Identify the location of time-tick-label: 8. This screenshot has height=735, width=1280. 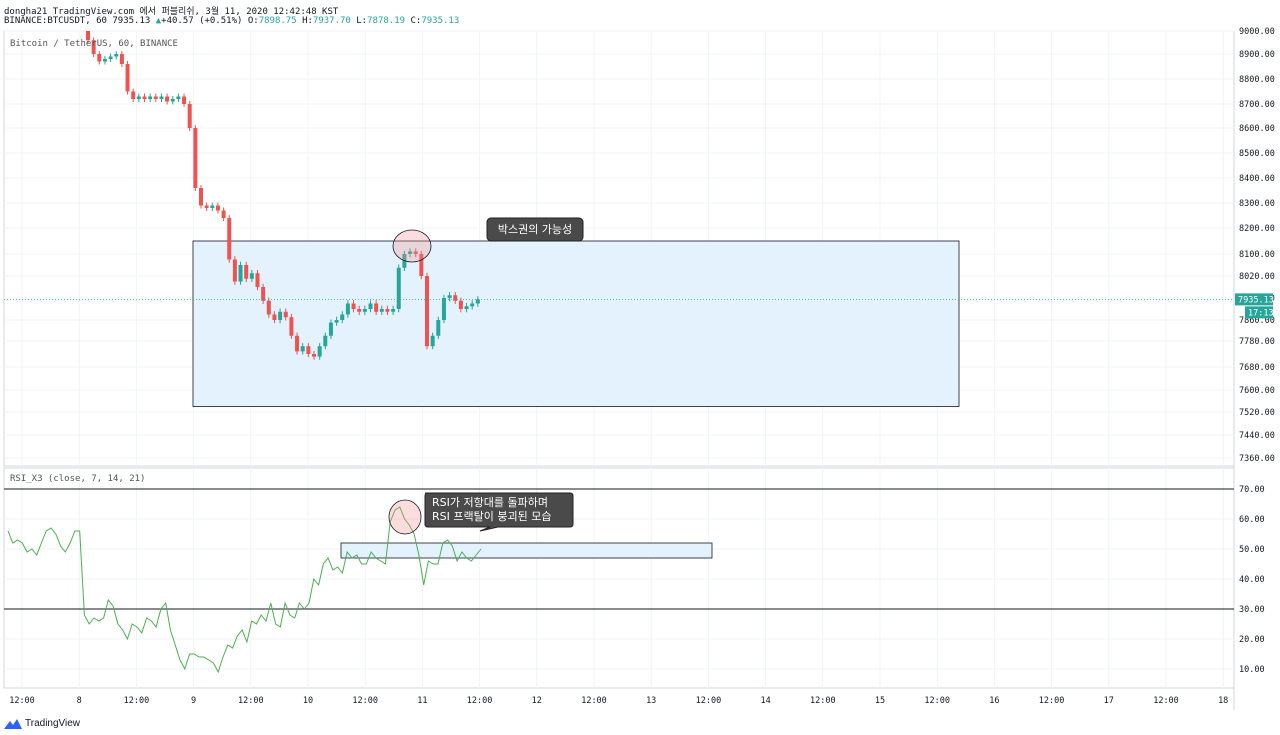
(79, 701).